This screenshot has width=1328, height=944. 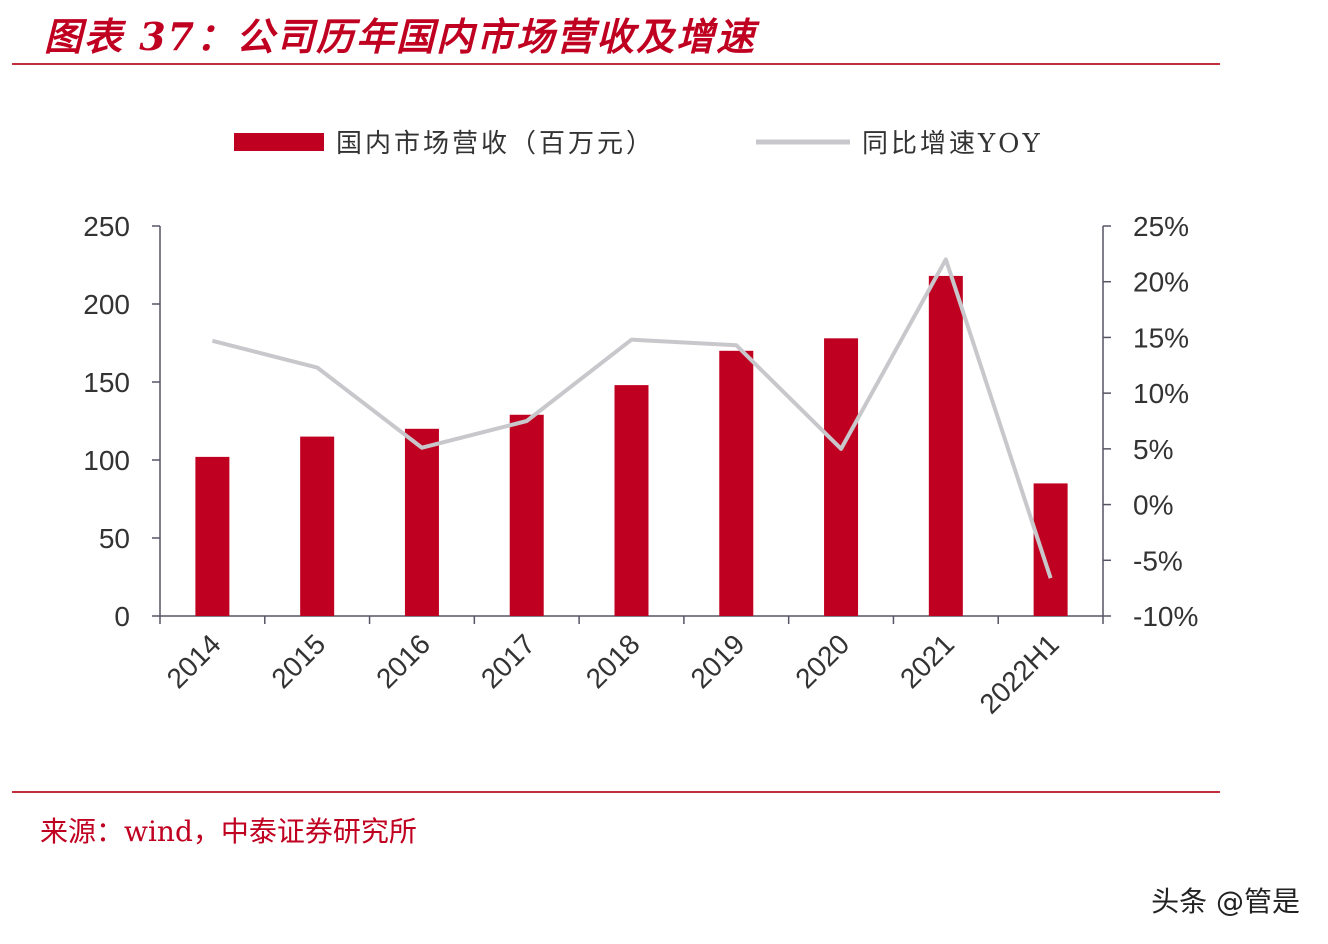 I want to click on x-tick-label: 2015, so click(x=298, y=661).